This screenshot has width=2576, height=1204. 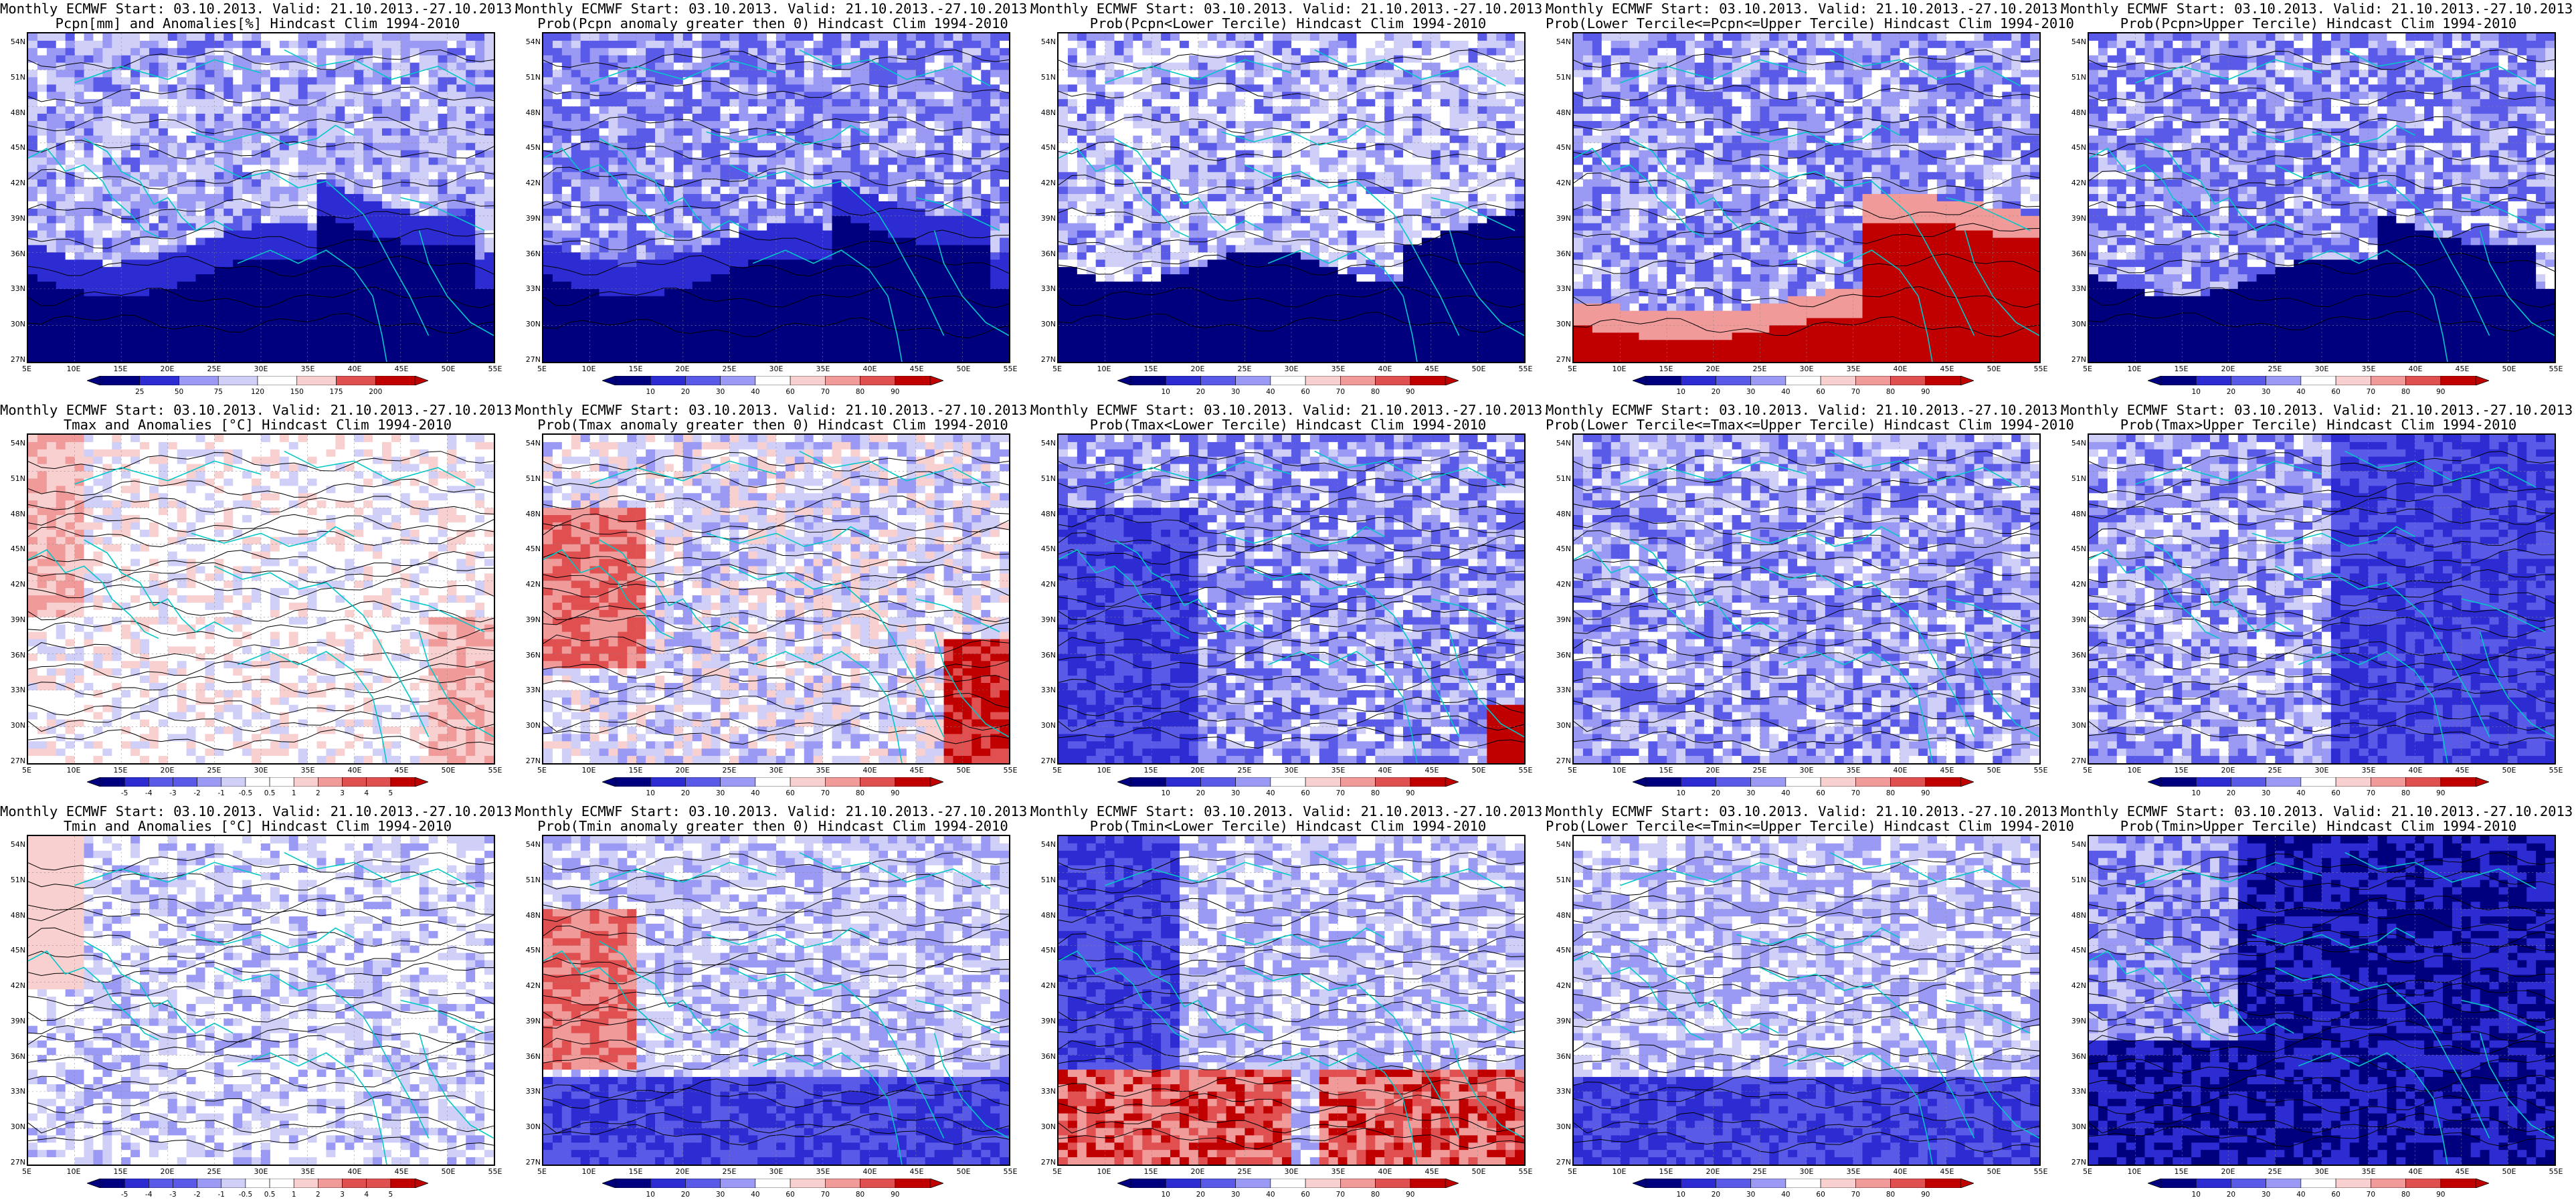 What do you see at coordinates (159, 826) in the screenshot?
I see `panel-title-variable: Tmin and Anomalies [°C]` at bounding box center [159, 826].